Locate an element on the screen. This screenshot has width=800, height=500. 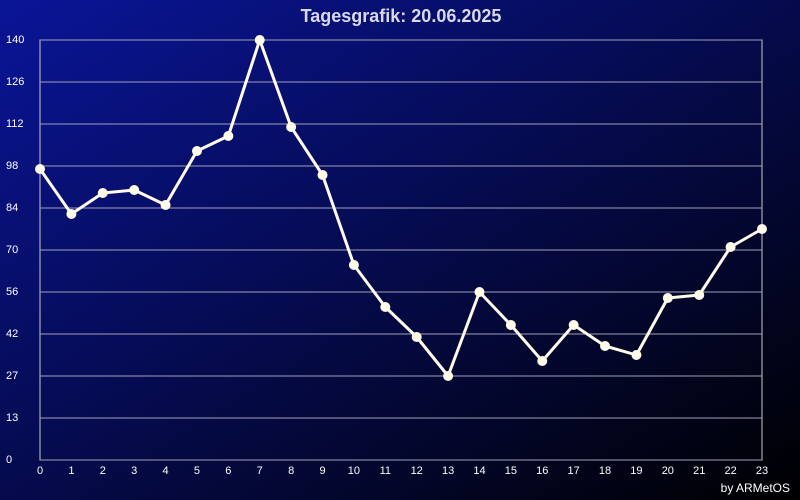
y-tick-label: 13 is located at coordinates (12, 418).